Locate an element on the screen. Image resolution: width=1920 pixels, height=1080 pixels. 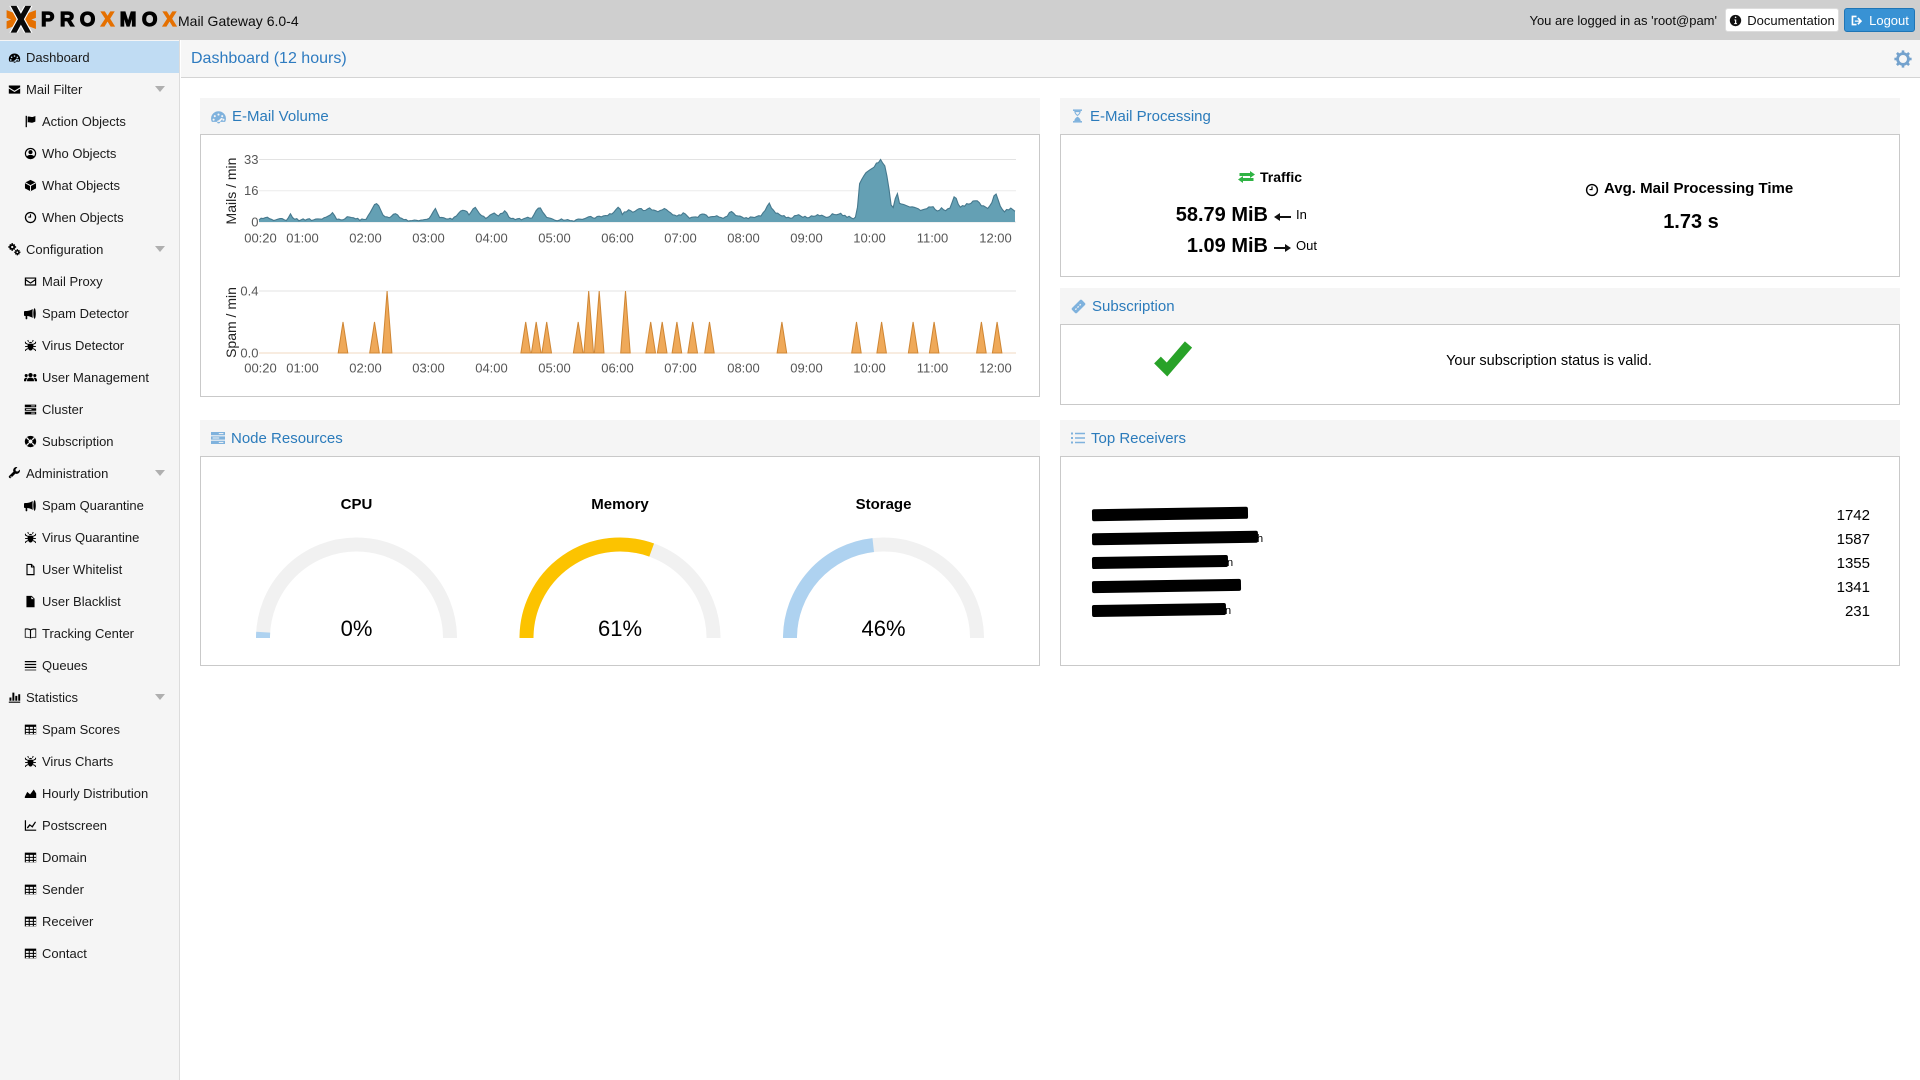
svg-text: Storage is located at coordinates (884, 504).